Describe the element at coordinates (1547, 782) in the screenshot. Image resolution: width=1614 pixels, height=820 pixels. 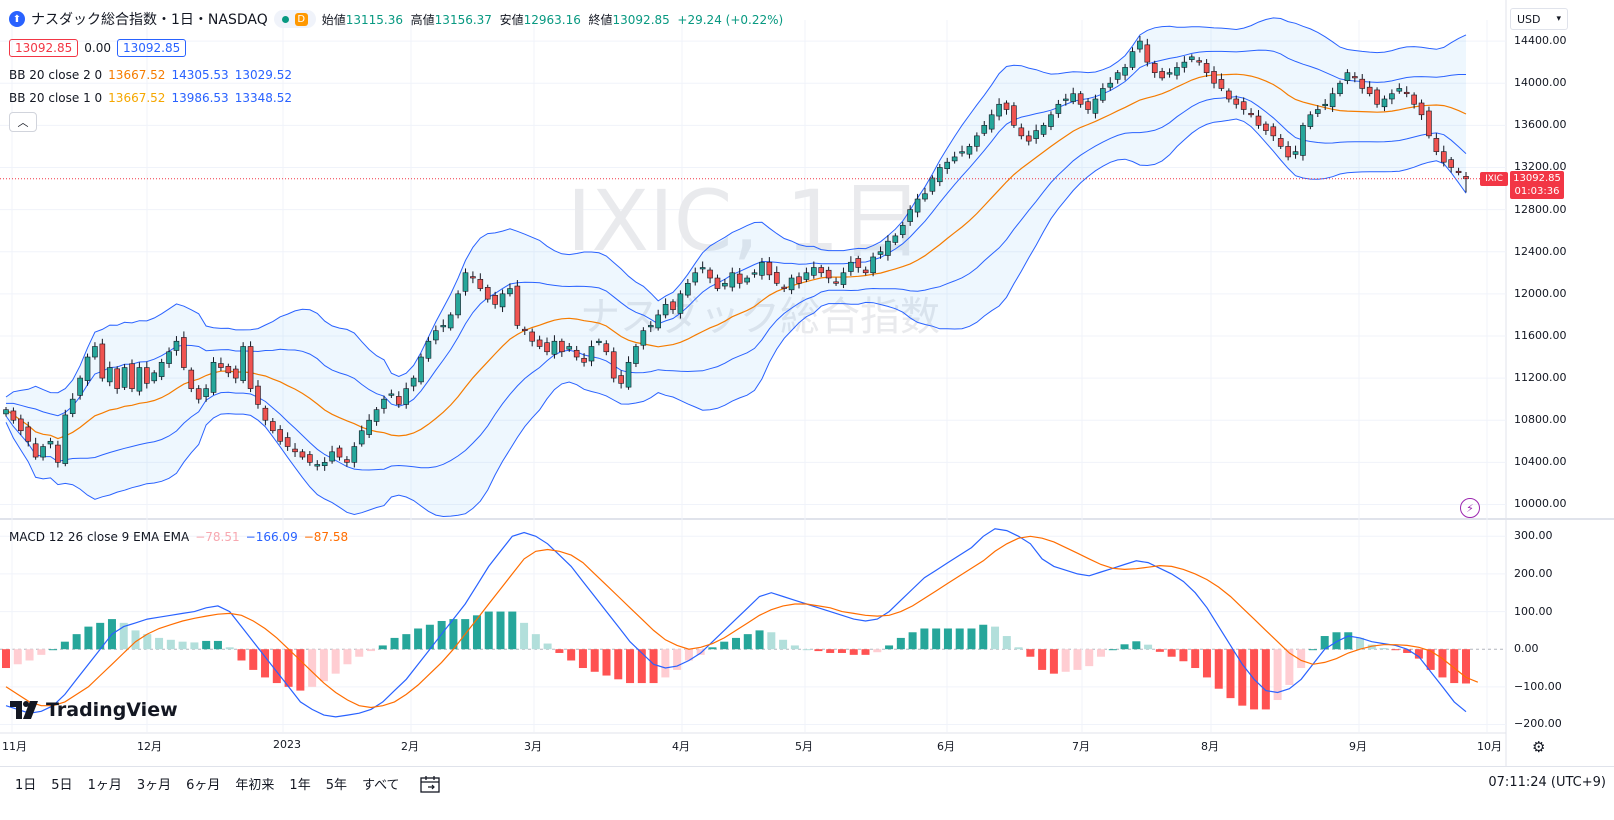
I see `clock-timezone: 07:11:24 (UTC+9)` at that location.